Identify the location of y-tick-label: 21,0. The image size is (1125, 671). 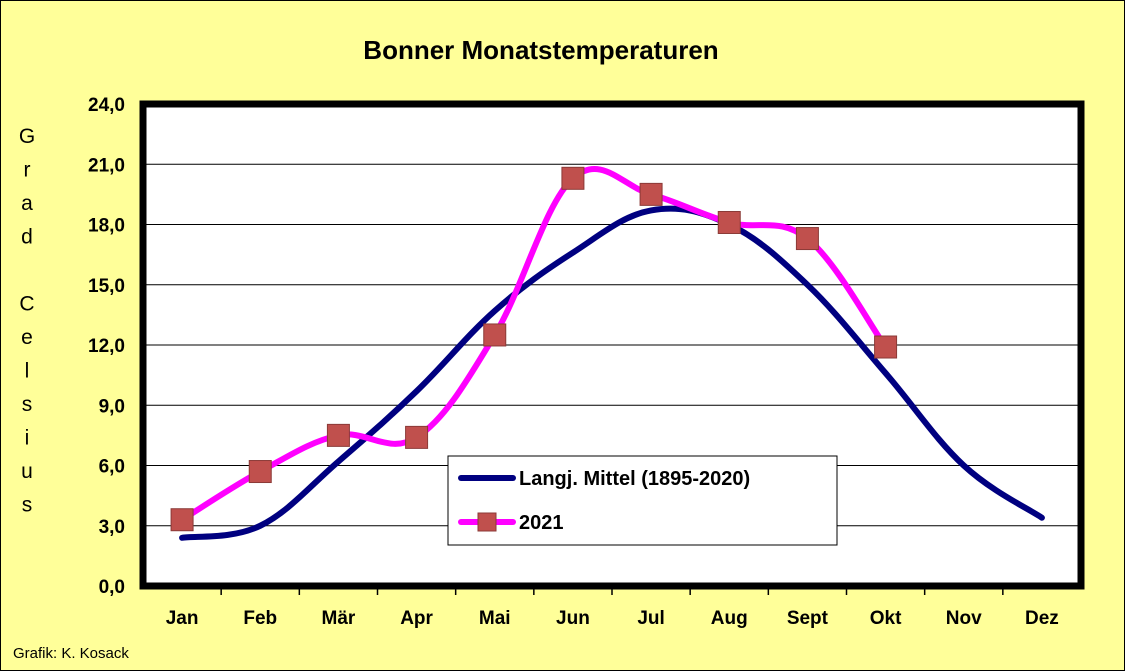
(106, 165).